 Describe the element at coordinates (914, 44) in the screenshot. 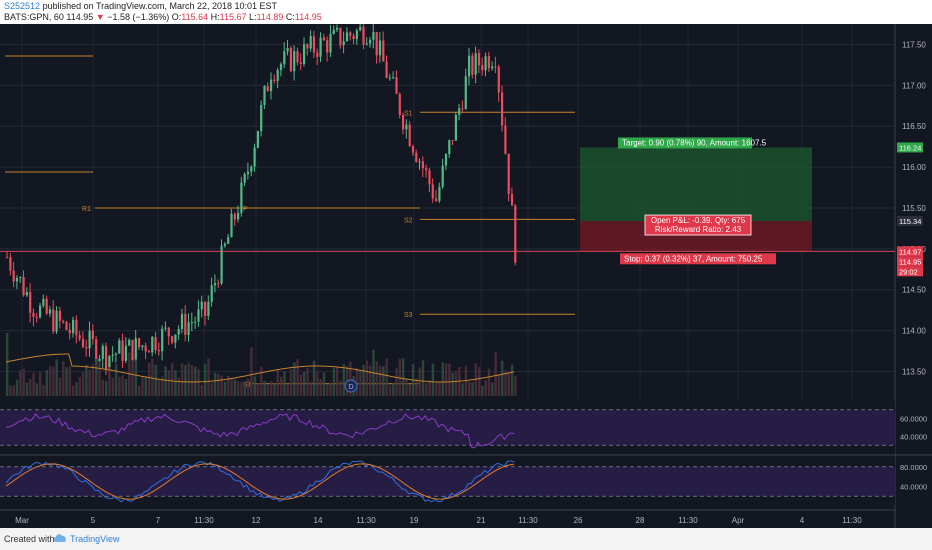

I see `price-tick-label: 117.50` at that location.